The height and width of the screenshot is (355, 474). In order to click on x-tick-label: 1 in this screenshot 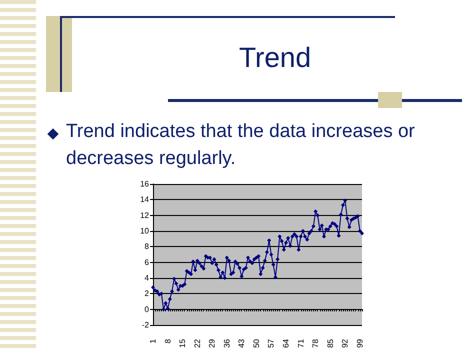, I will do `click(153, 341)`.